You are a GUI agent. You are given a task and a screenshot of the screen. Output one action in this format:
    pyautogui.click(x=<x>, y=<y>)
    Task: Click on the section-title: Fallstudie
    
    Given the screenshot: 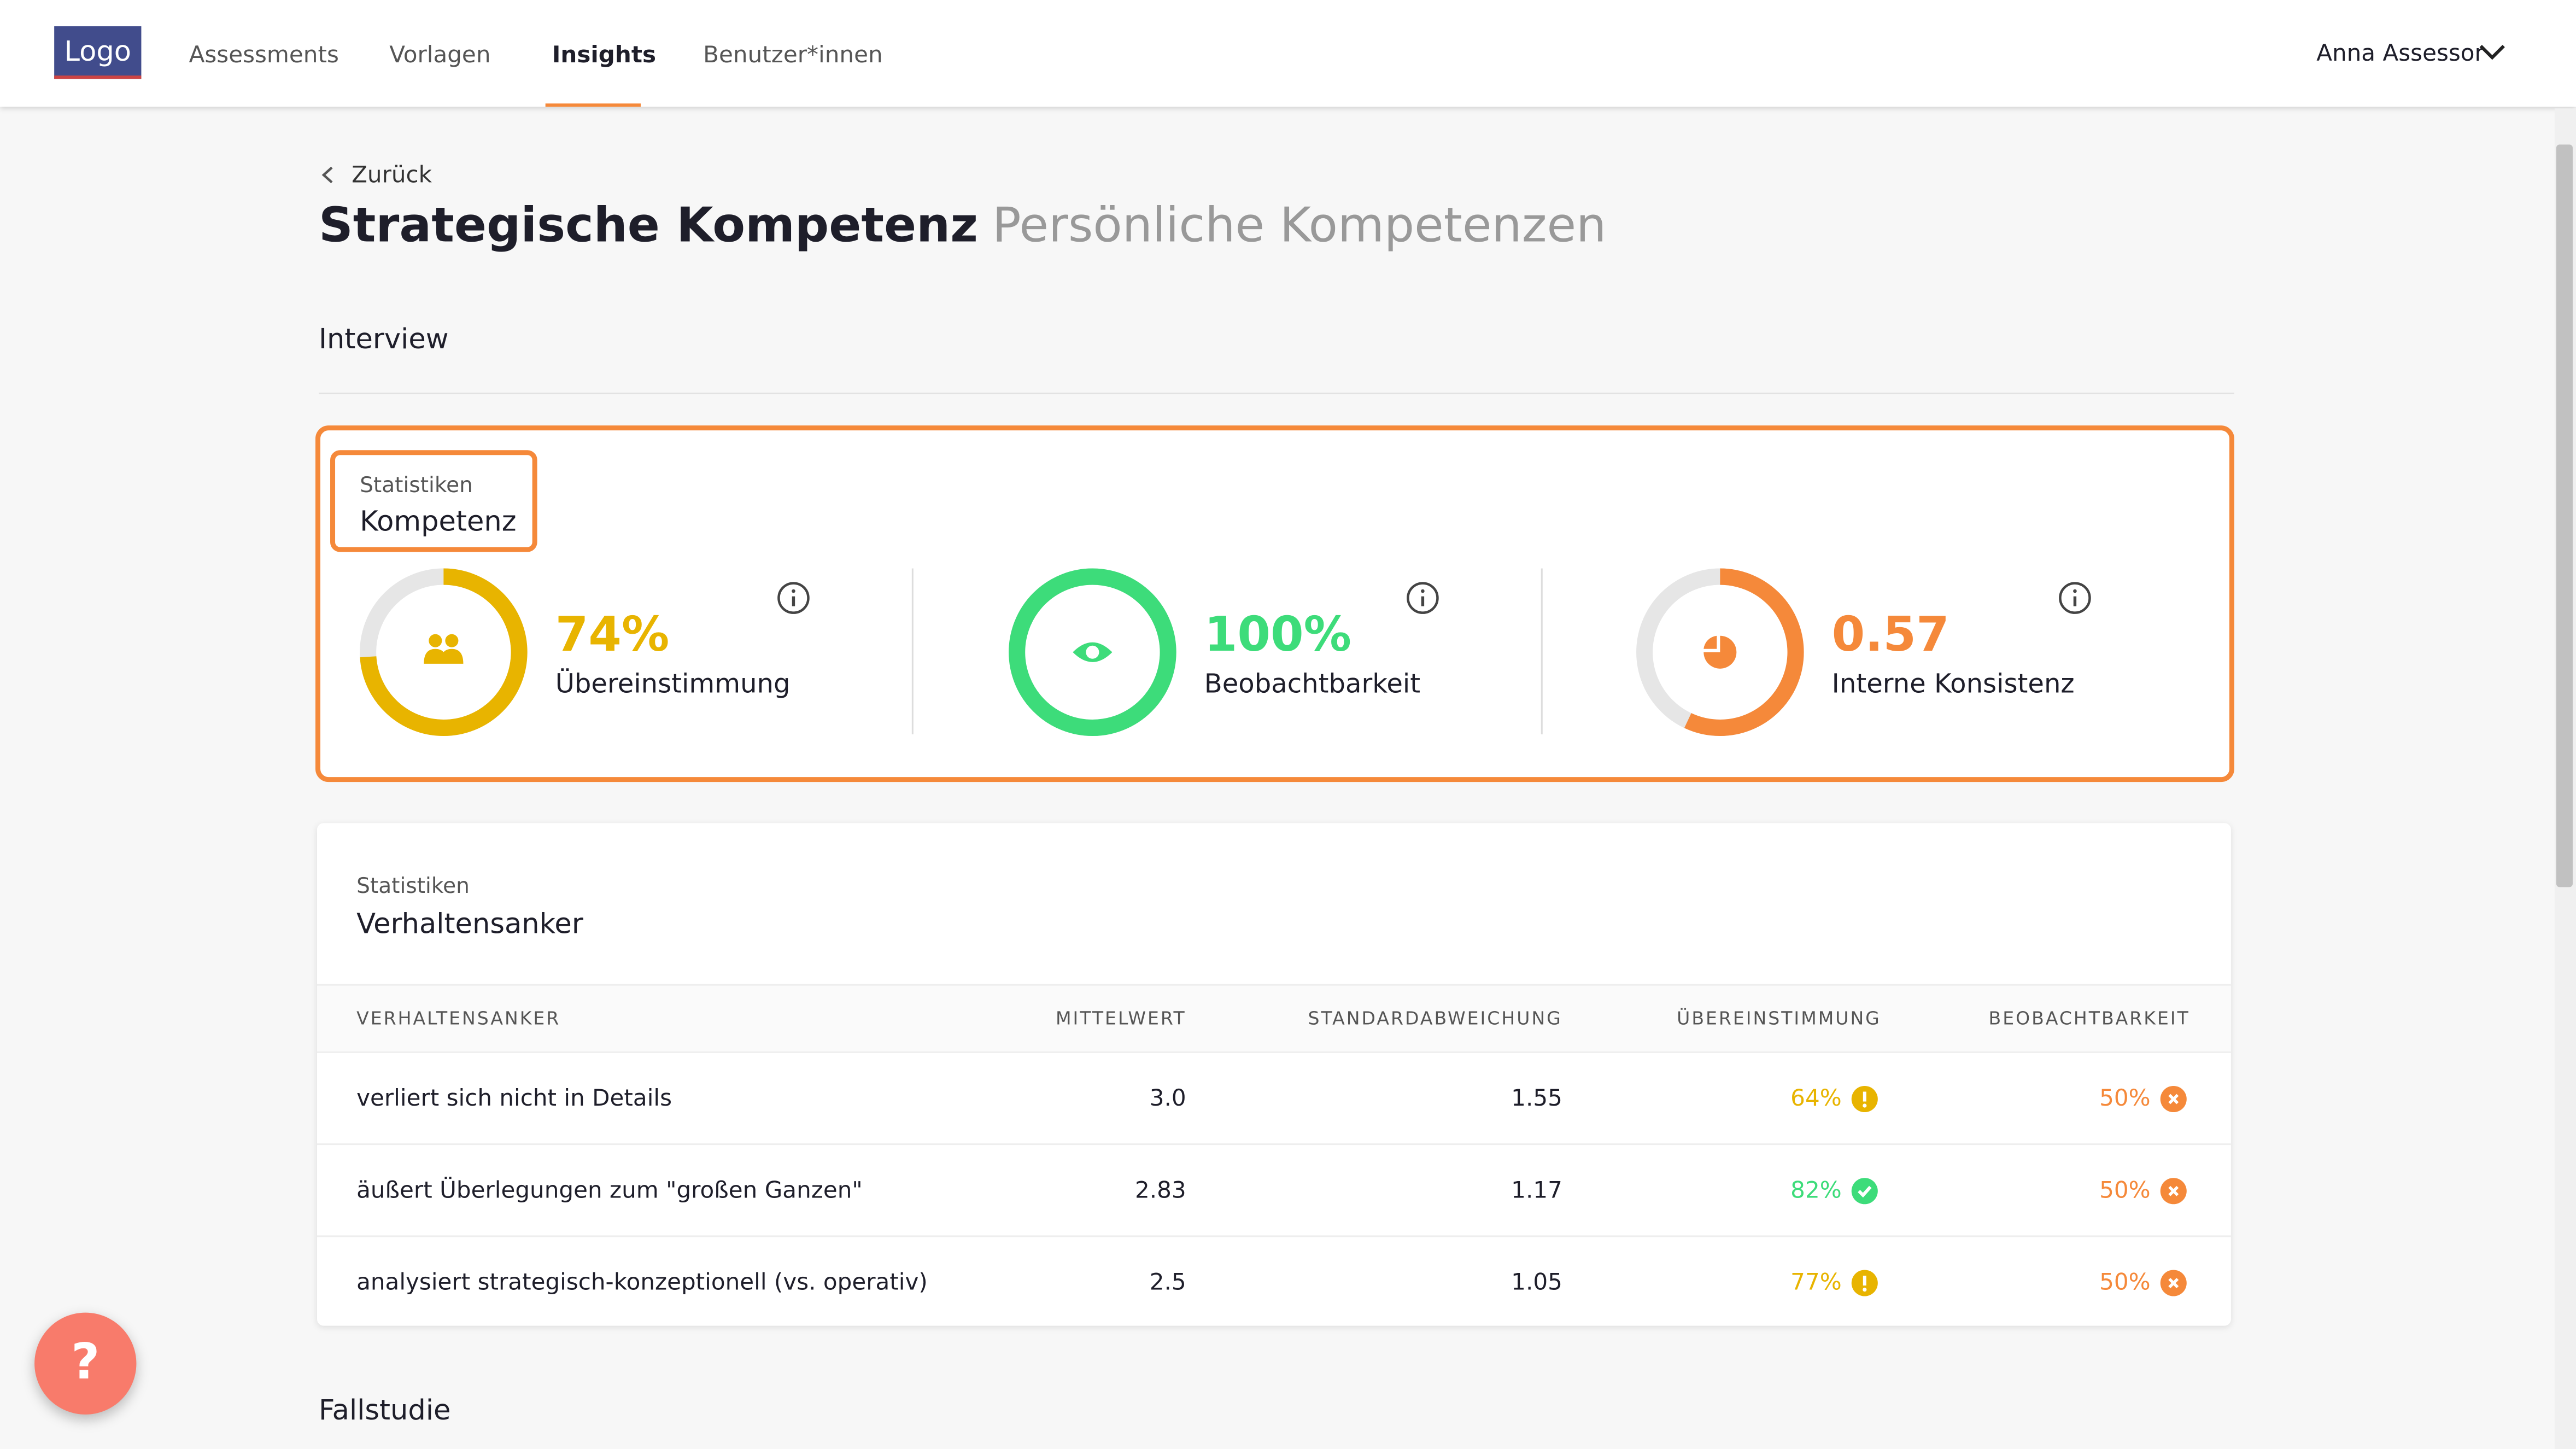 What is the action you would take?
    pyautogui.click(x=385, y=1411)
    